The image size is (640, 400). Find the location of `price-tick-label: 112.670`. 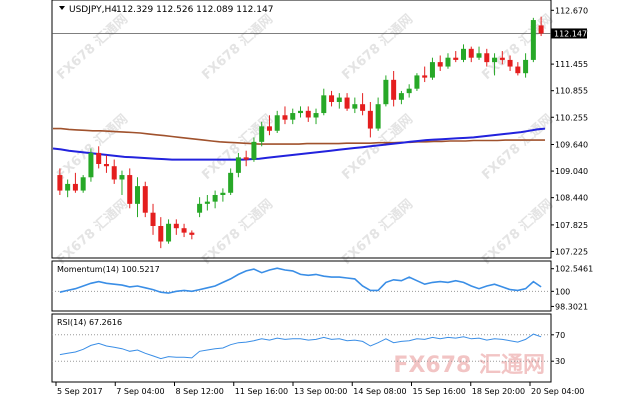

price-tick-label: 112.670 is located at coordinates (571, 10).